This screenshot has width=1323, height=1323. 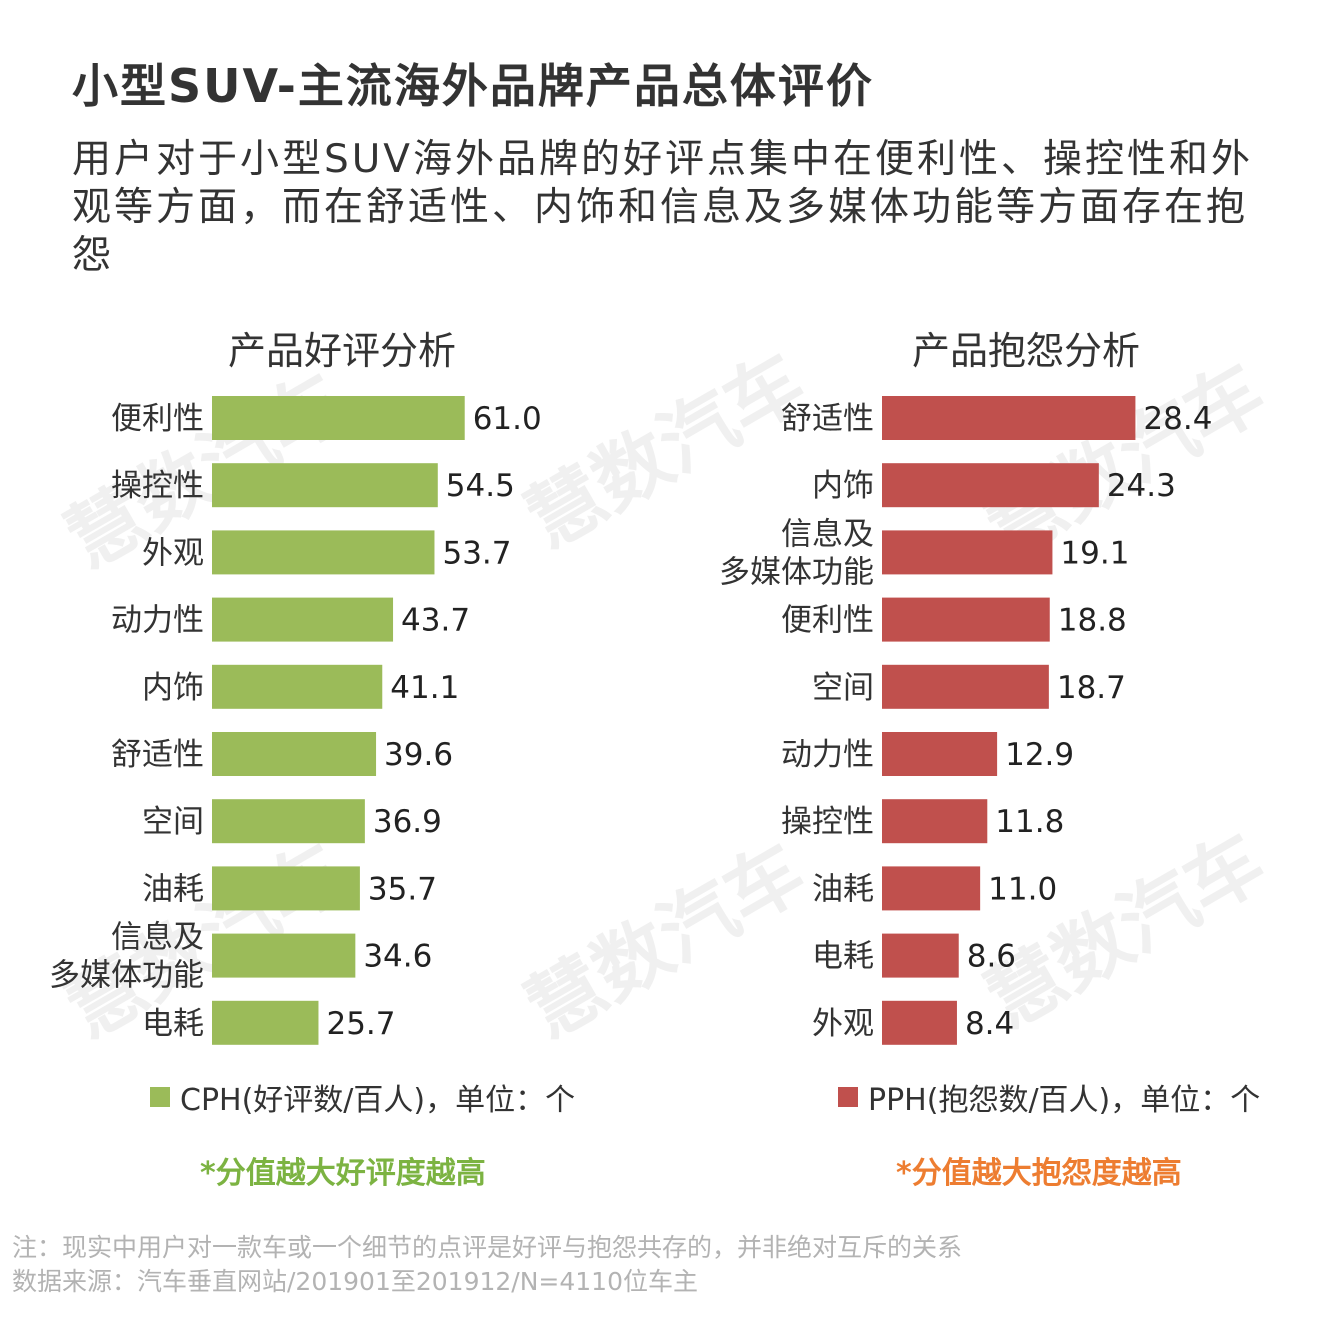 I want to click on complaint-bar-value-label: 8.6, so click(x=991, y=957).